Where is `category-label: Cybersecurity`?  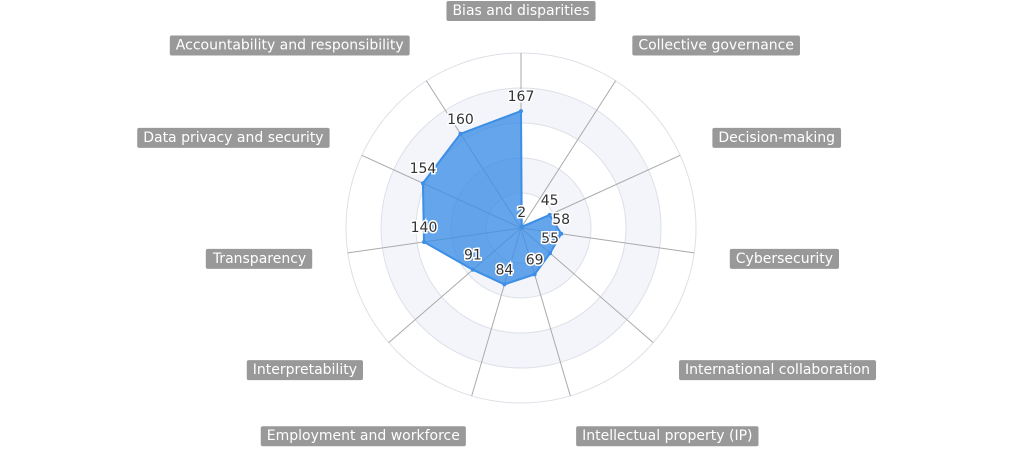 category-label: Cybersecurity is located at coordinates (784, 258).